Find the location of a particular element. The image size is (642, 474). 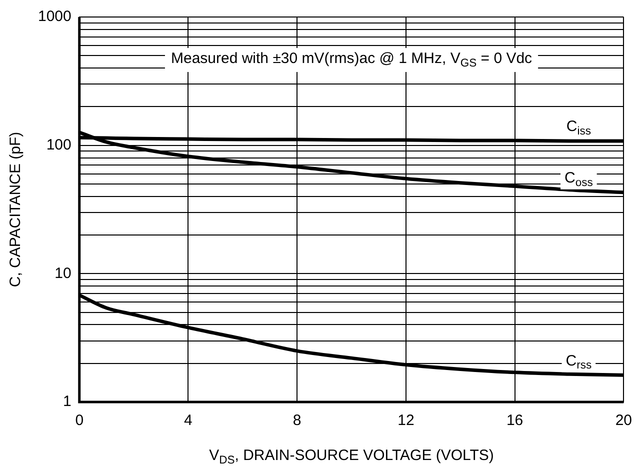

x-tick-label: 4 is located at coordinates (188, 421).